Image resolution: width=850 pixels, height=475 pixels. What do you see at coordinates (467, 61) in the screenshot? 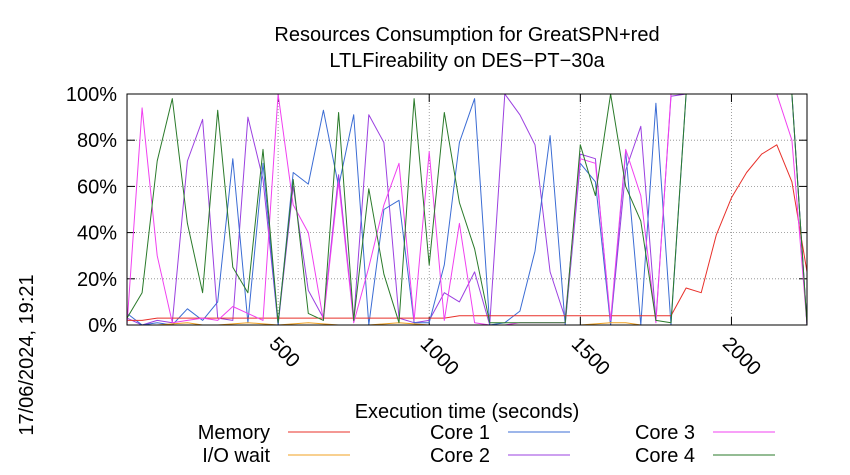
I see `chart-subtitle: LTLFireability on DES−PT−30a` at bounding box center [467, 61].